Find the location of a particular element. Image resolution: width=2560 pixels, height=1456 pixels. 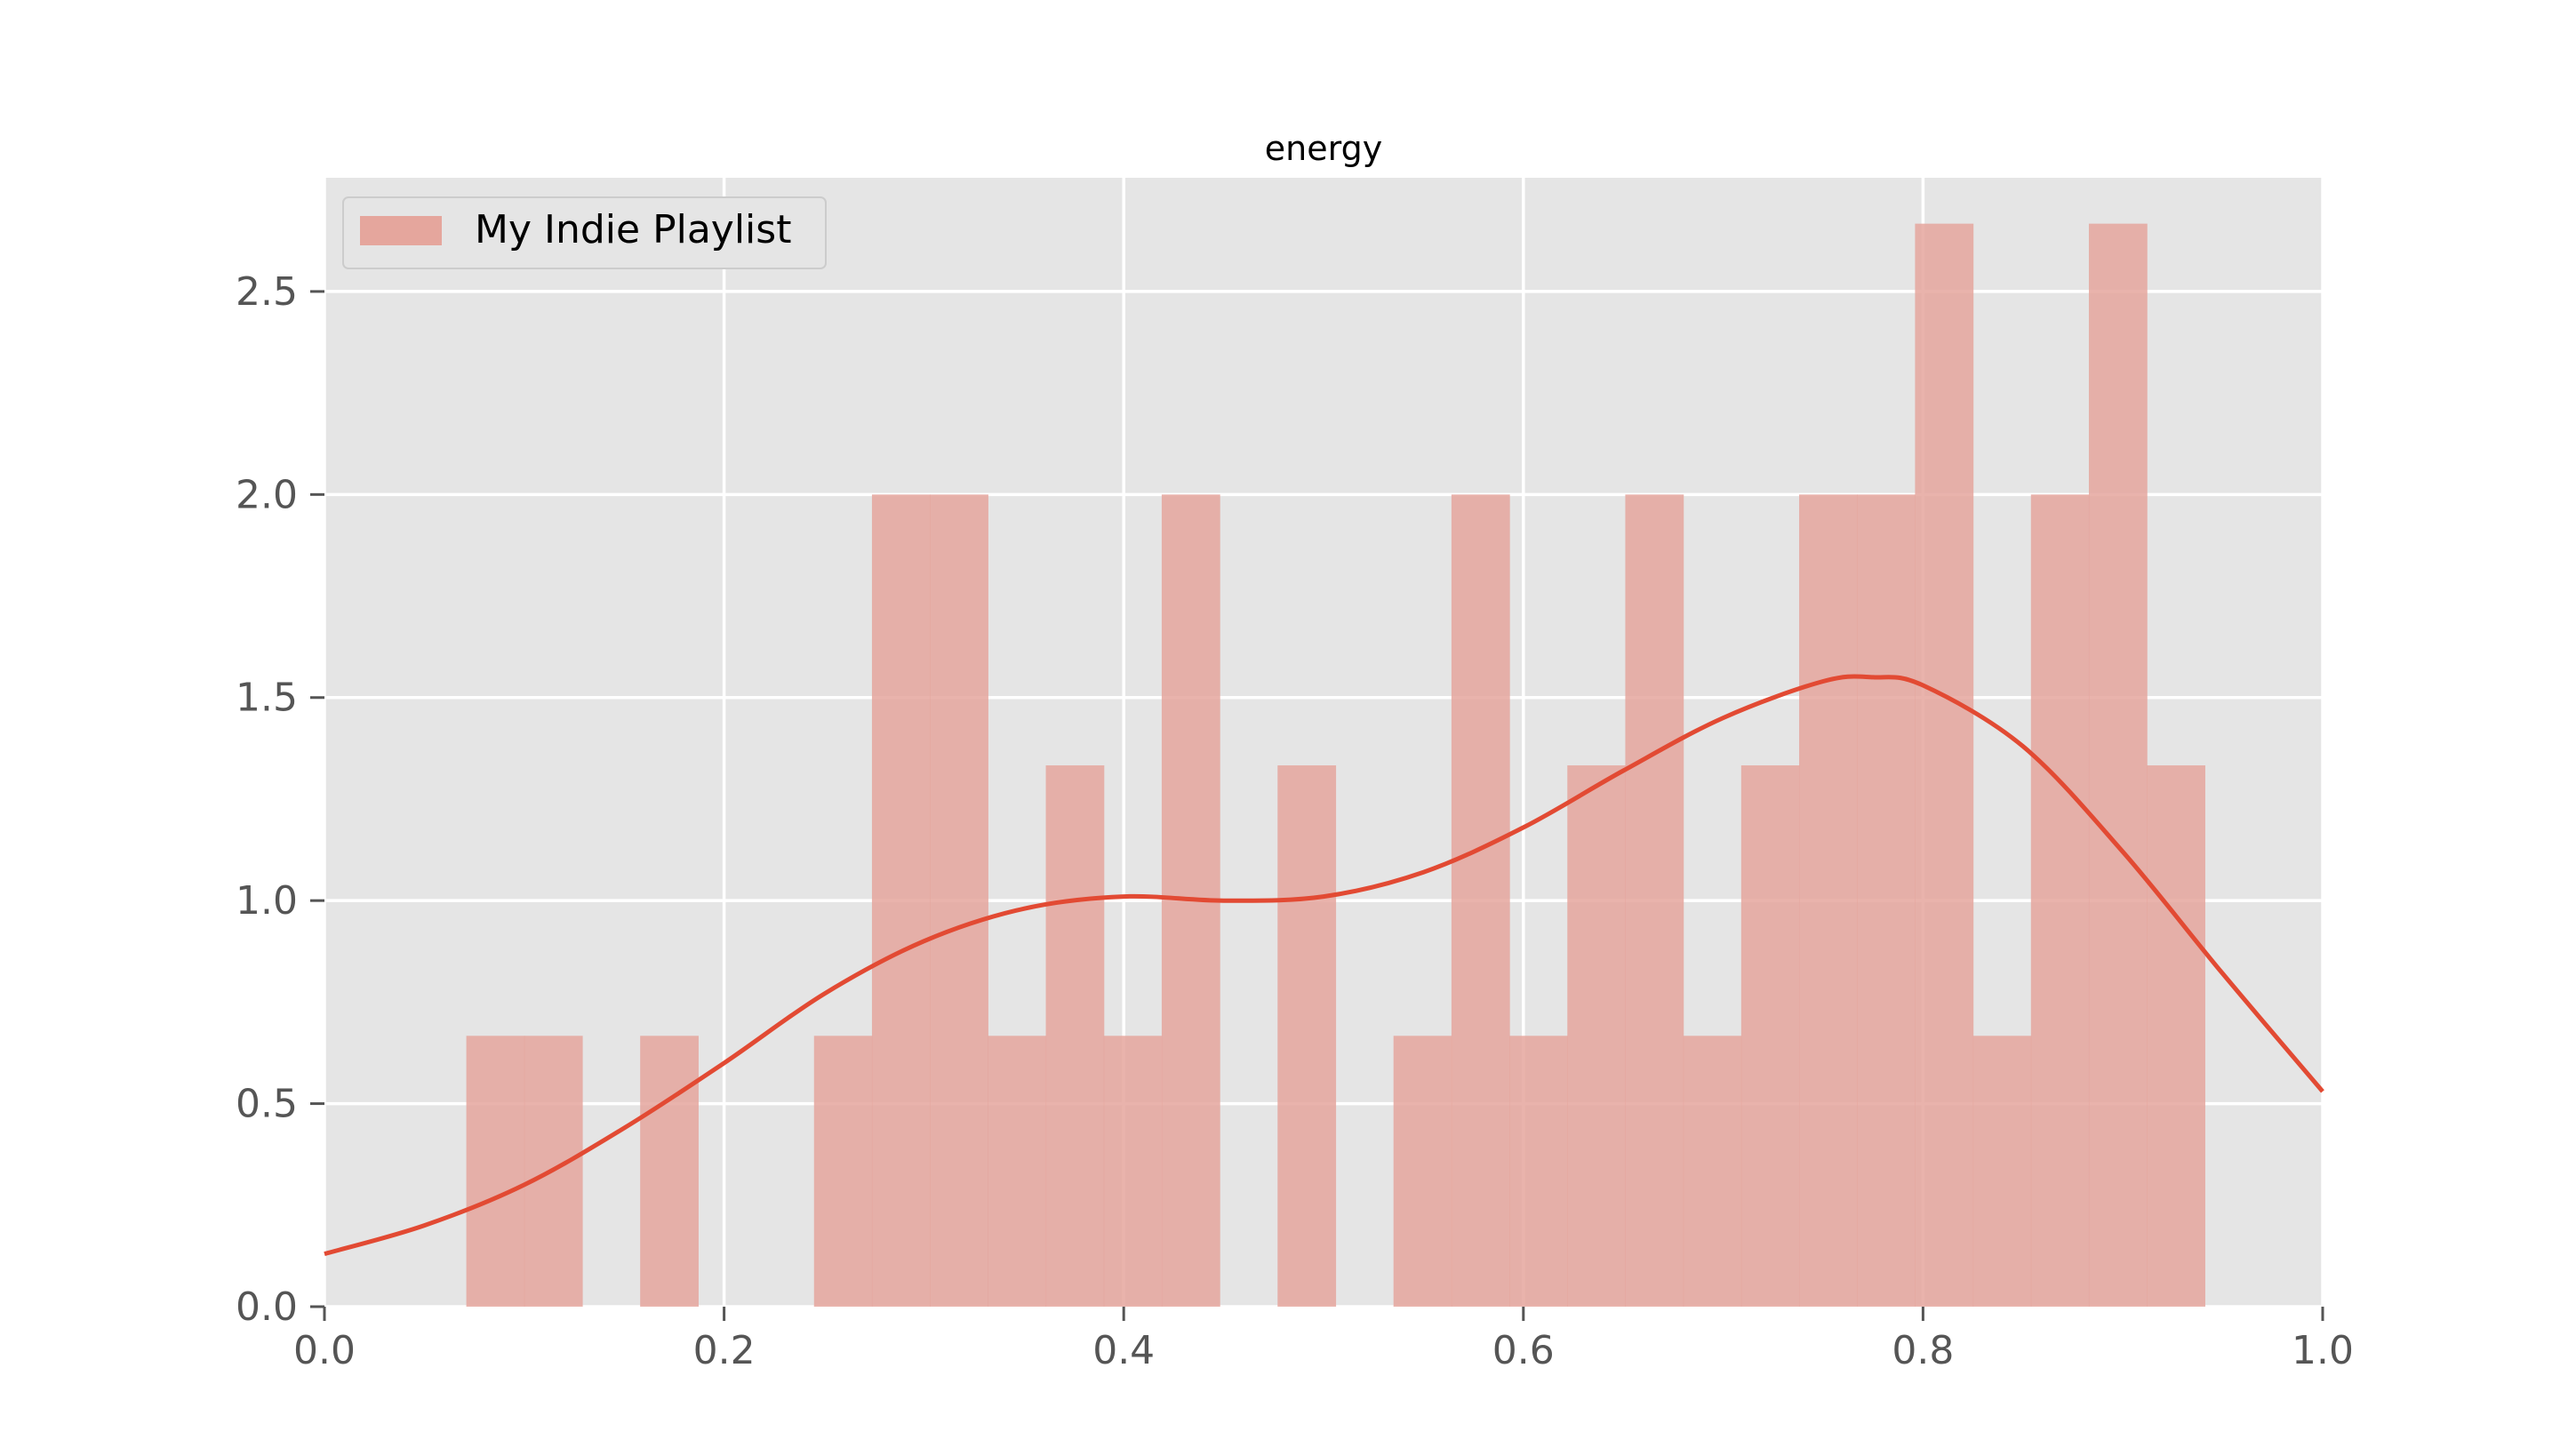

y-tick-label: 1.5 is located at coordinates (267, 698).